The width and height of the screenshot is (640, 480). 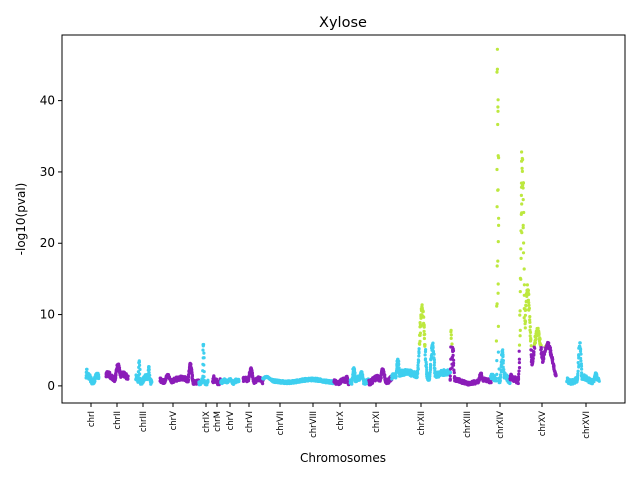 I want to click on x-tick-label: chrVI, so click(x=250, y=422).